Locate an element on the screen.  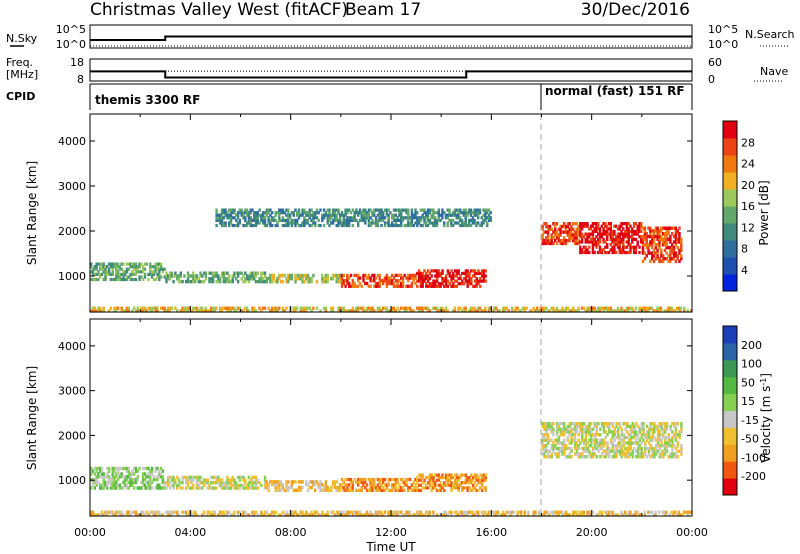
cpid-segment-themis: themis 3300 RF is located at coordinates (147, 100).